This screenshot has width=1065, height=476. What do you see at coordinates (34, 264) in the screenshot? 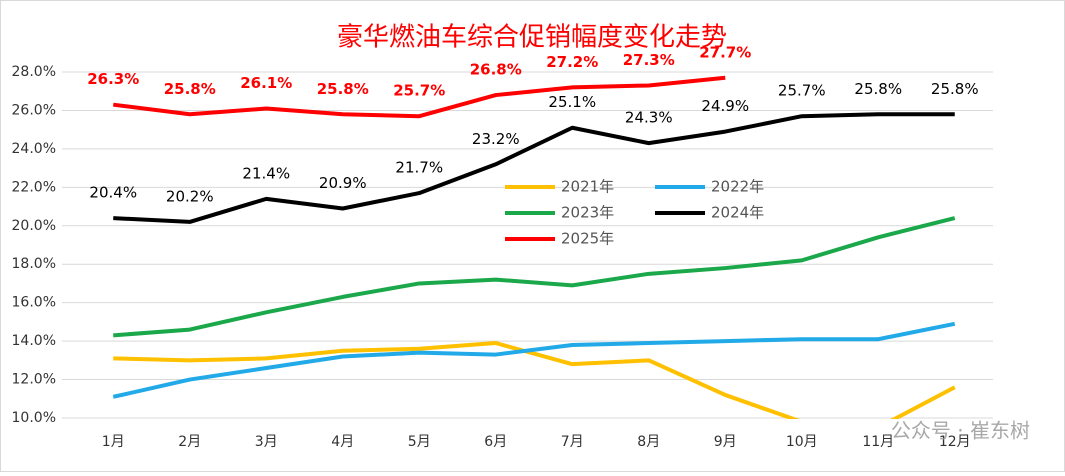
I see `y-tick-label: 18.0%` at bounding box center [34, 264].